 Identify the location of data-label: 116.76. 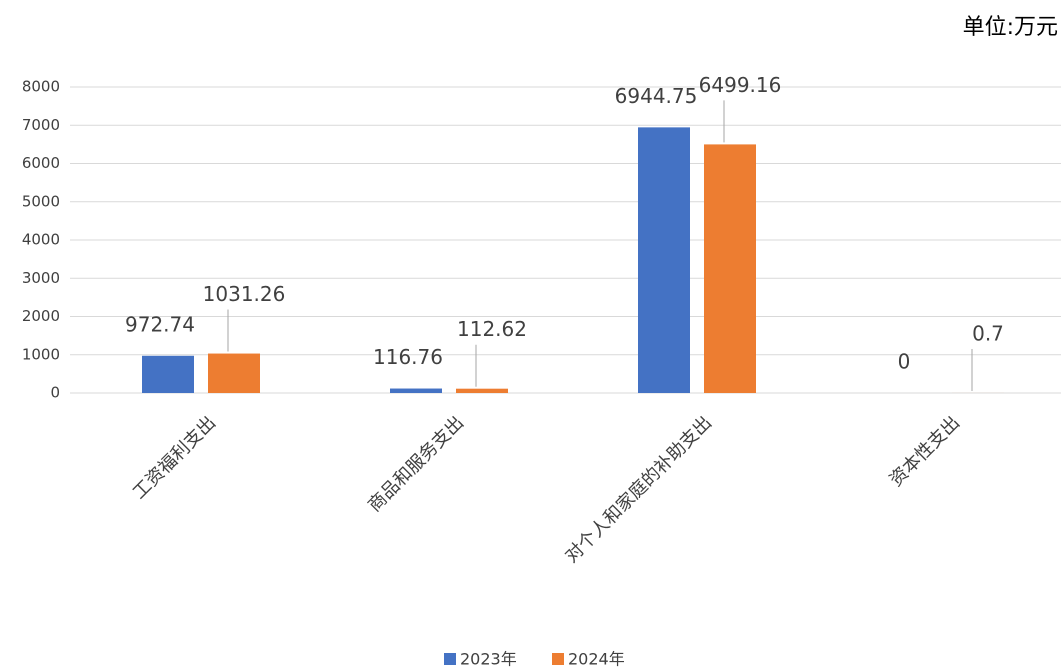
(408, 357).